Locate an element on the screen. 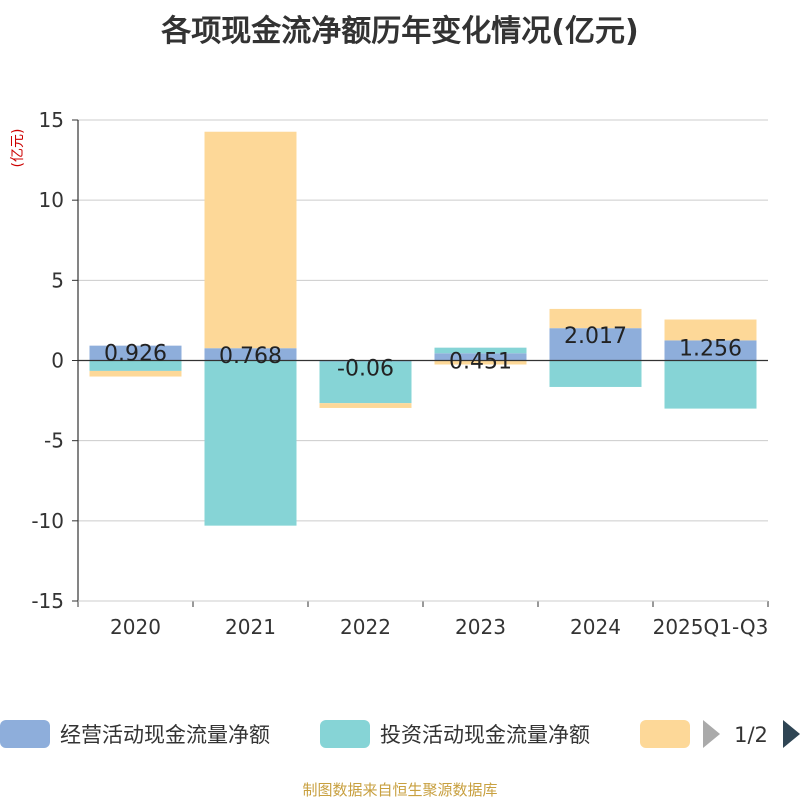 The image size is (800, 800). y-axis-title: (亿元) is located at coordinates (18, 148).